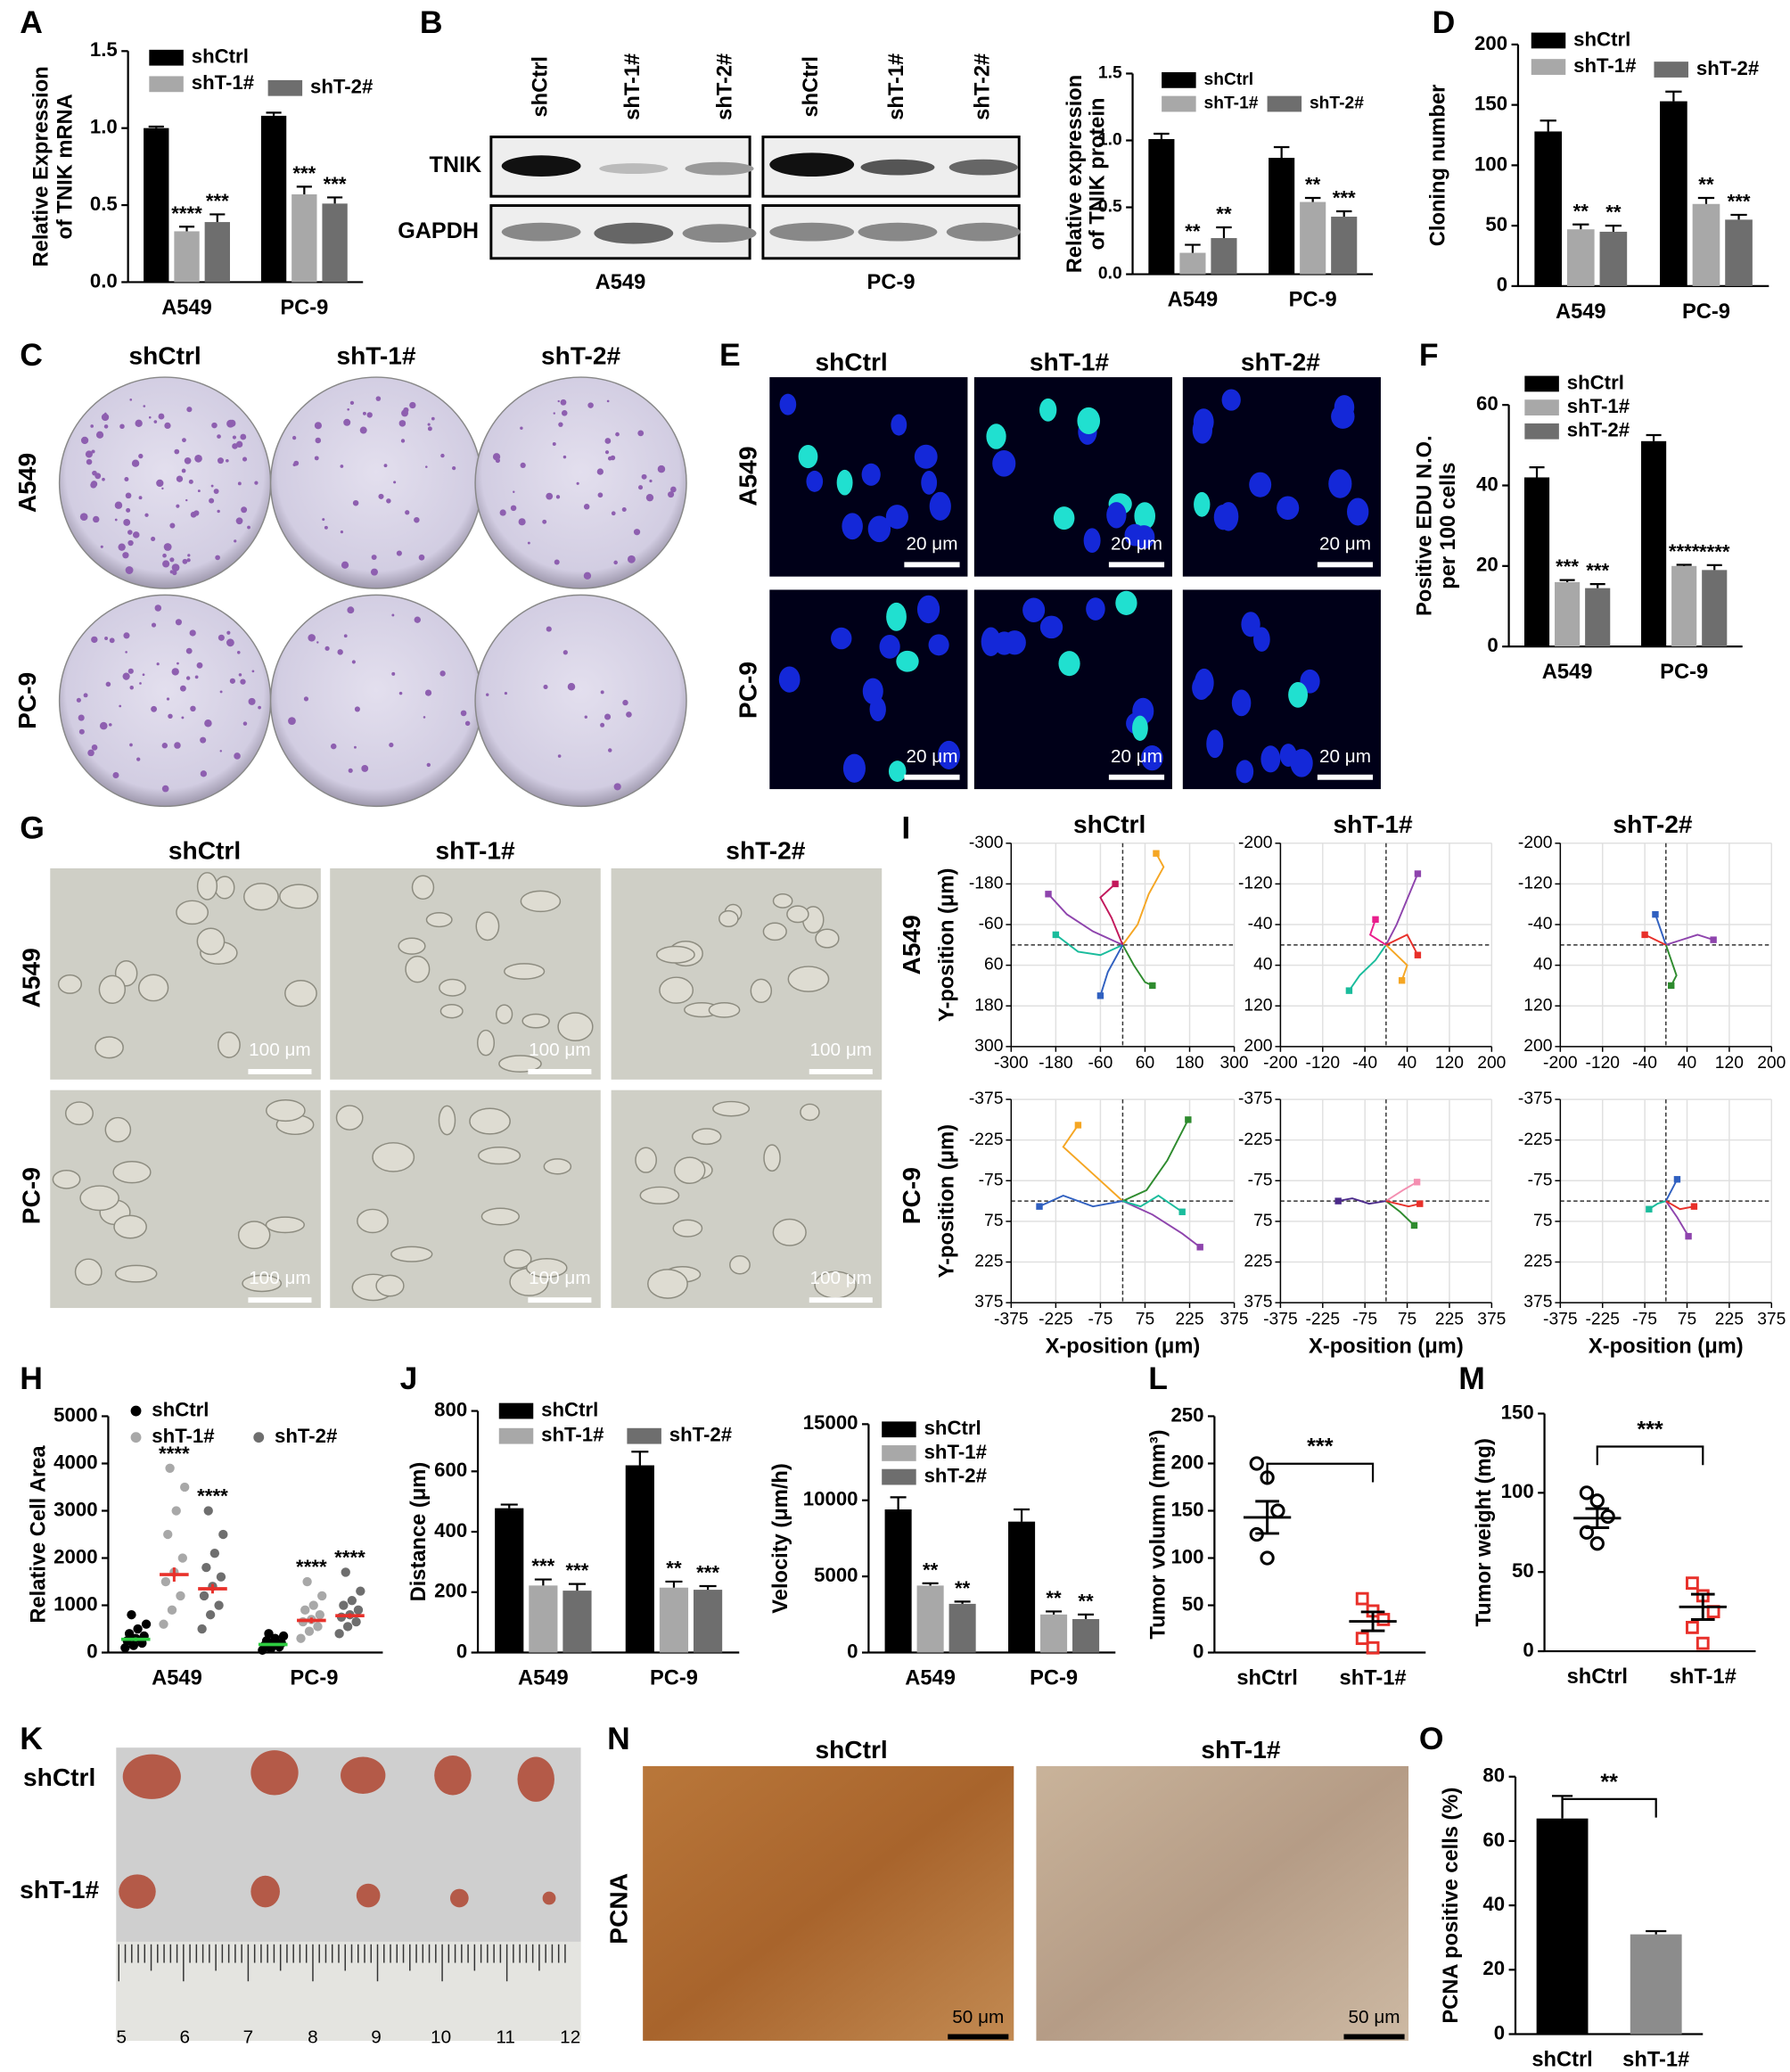 The height and width of the screenshot is (2072, 1790). Describe the element at coordinates (1056, 1319) in the screenshot. I see `x-tick-label: -225` at that location.